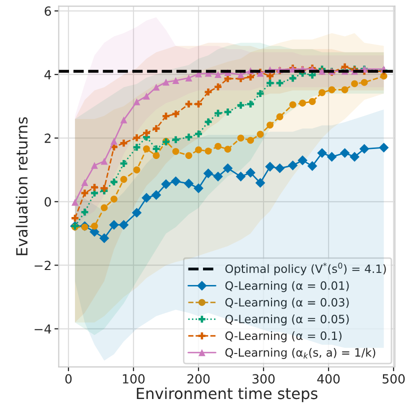 This screenshot has width=405, height=410. What do you see at coordinates (47, 202) in the screenshot?
I see `y-tick-label: 0` at bounding box center [47, 202].